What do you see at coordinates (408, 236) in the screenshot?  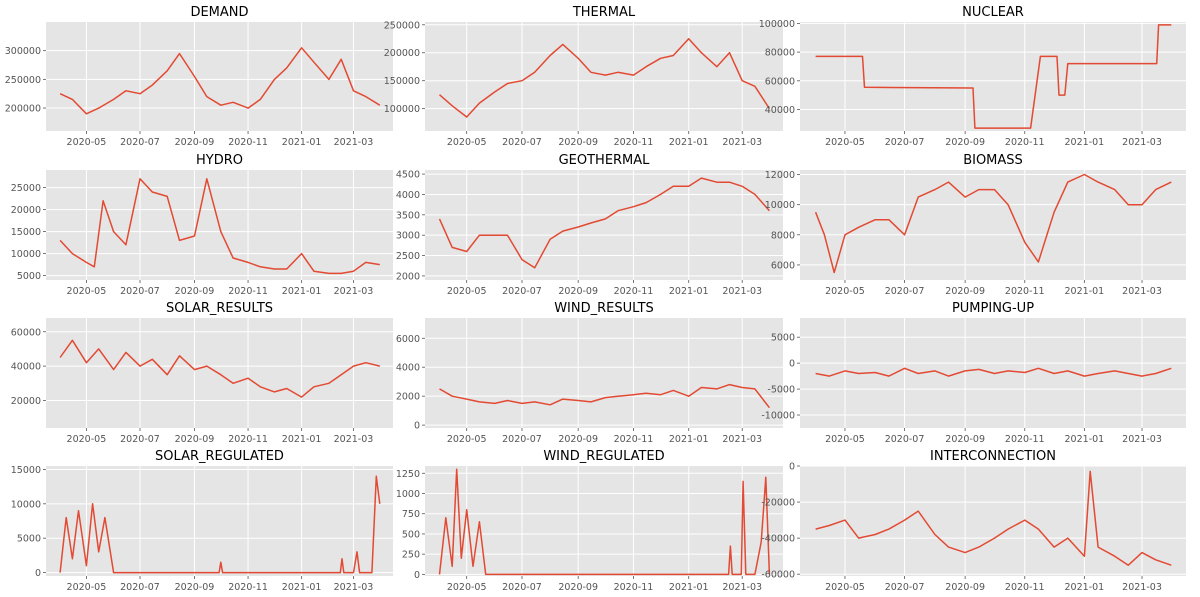 I see `y-tick-label: 3000` at bounding box center [408, 236].